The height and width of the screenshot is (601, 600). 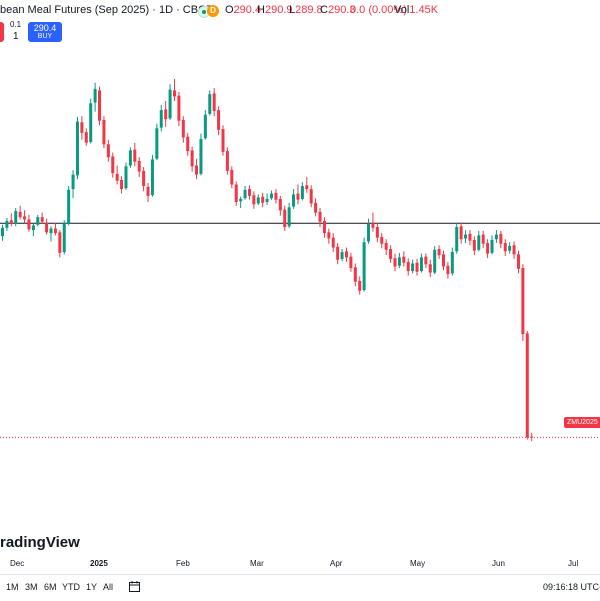 I want to click on ohlc-close: C290.3, so click(x=338, y=10).